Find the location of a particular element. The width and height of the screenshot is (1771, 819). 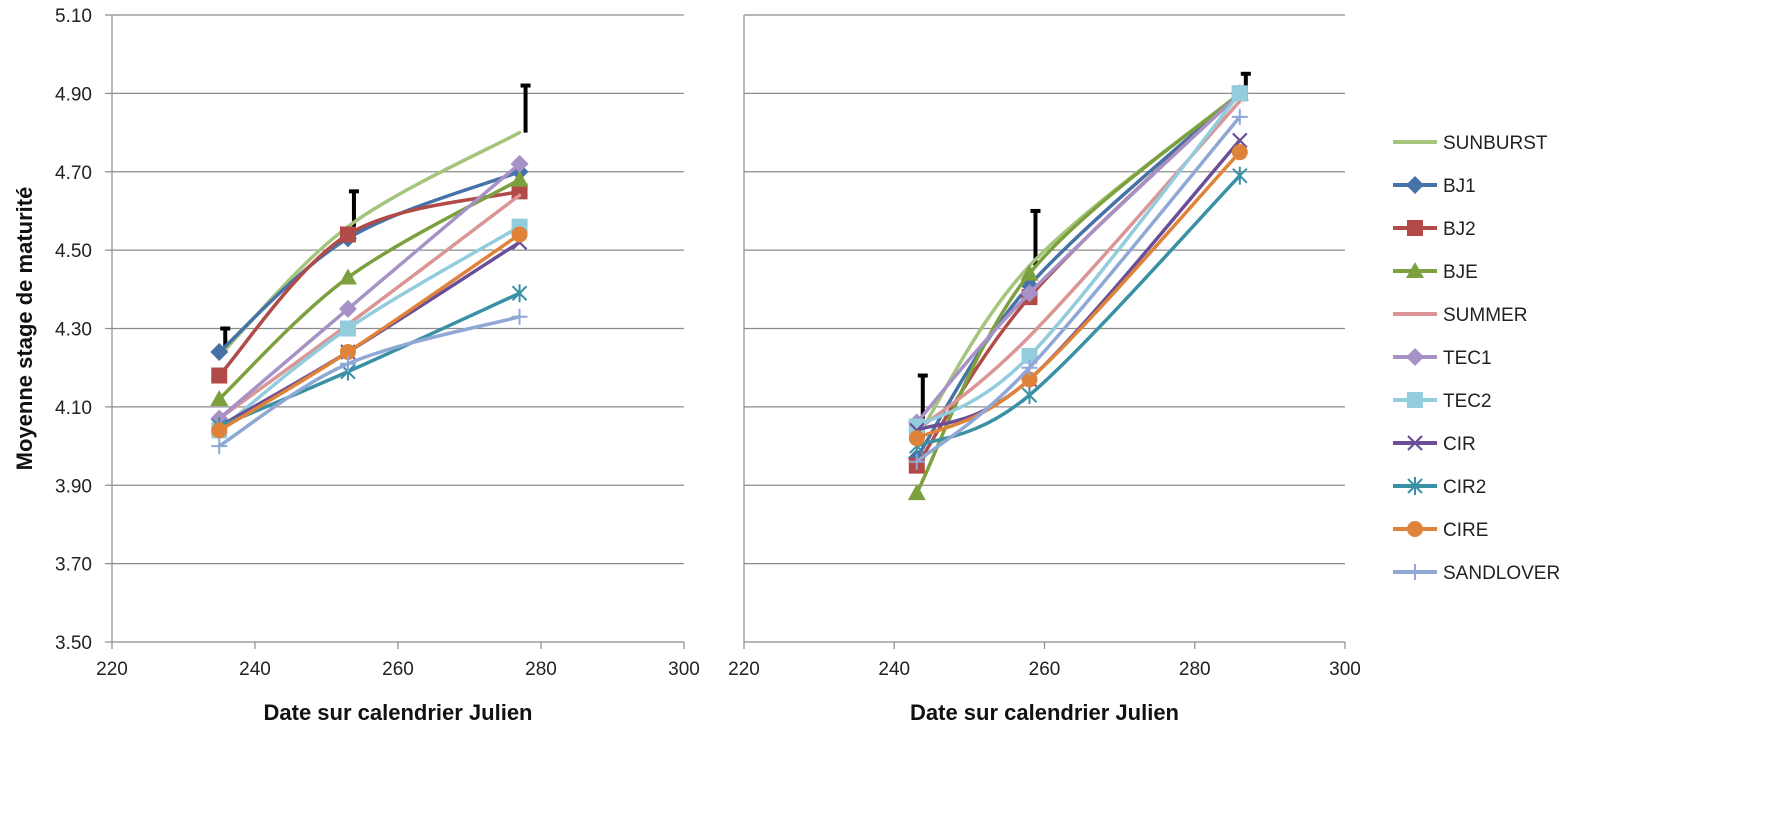

y-tick-label: 4.50 is located at coordinates (73, 251).